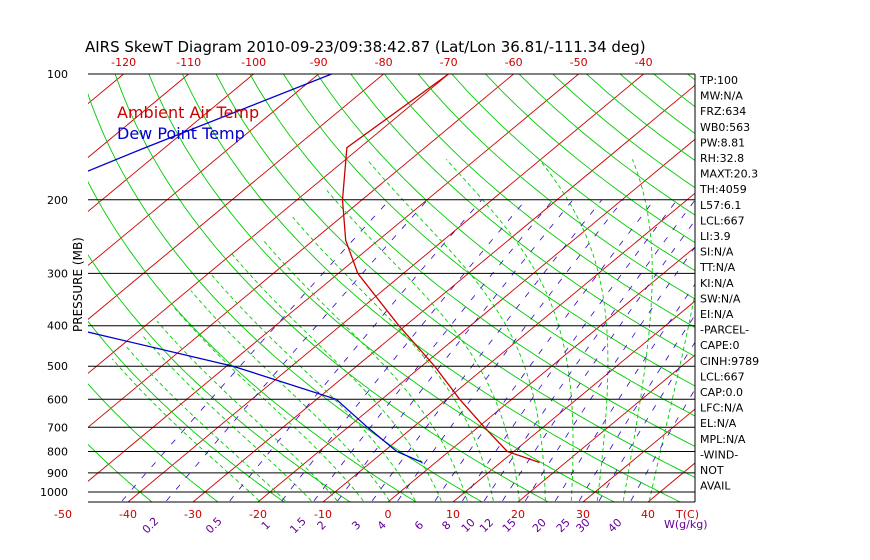 The width and height of the screenshot is (870, 560). What do you see at coordinates (563, 525) in the screenshot?
I see `mixing-ratio-label: 25` at bounding box center [563, 525].